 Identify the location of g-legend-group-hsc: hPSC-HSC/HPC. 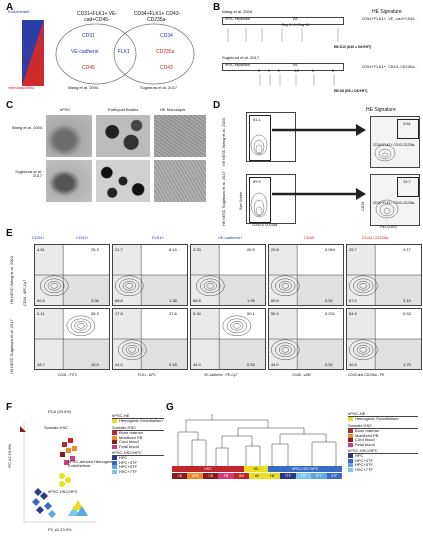
(383, 451).